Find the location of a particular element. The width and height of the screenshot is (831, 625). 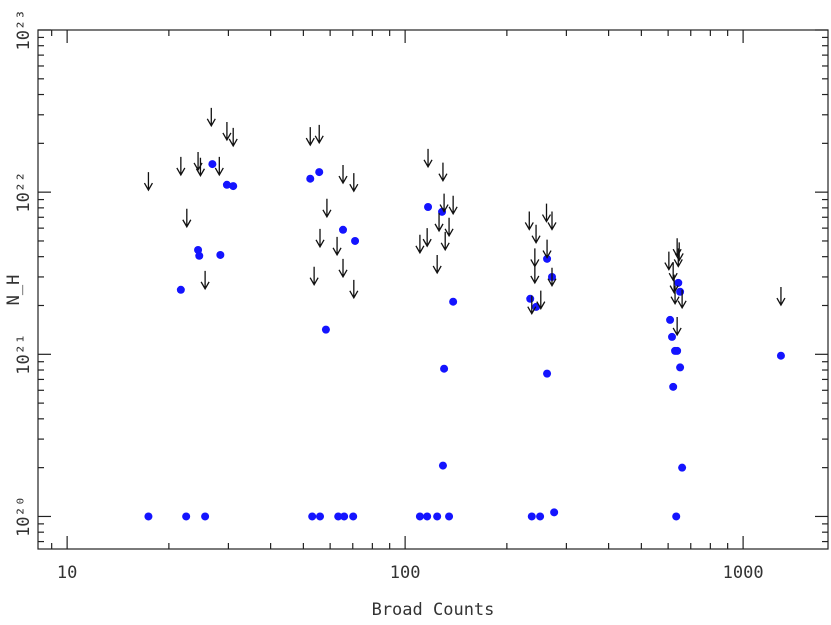

y-tick-label: 10²² is located at coordinates (24, 192).